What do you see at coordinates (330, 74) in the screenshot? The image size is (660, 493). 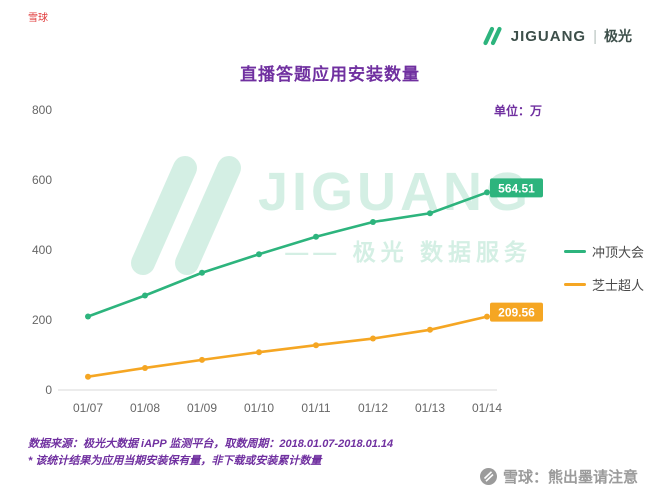 I see `chart-title: 直播答题应用安装数量` at bounding box center [330, 74].